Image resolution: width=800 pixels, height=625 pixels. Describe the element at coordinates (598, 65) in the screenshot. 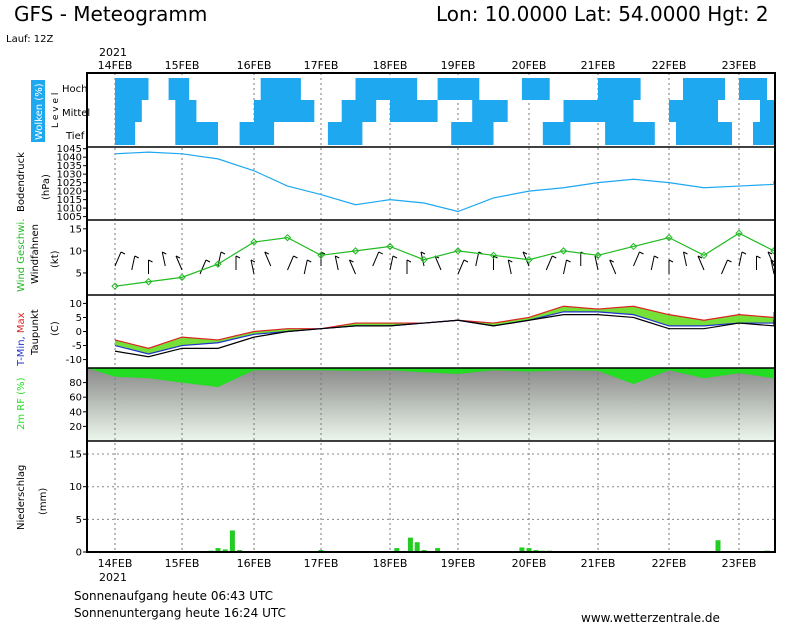

I see `date-label-top: 21FEB` at that location.